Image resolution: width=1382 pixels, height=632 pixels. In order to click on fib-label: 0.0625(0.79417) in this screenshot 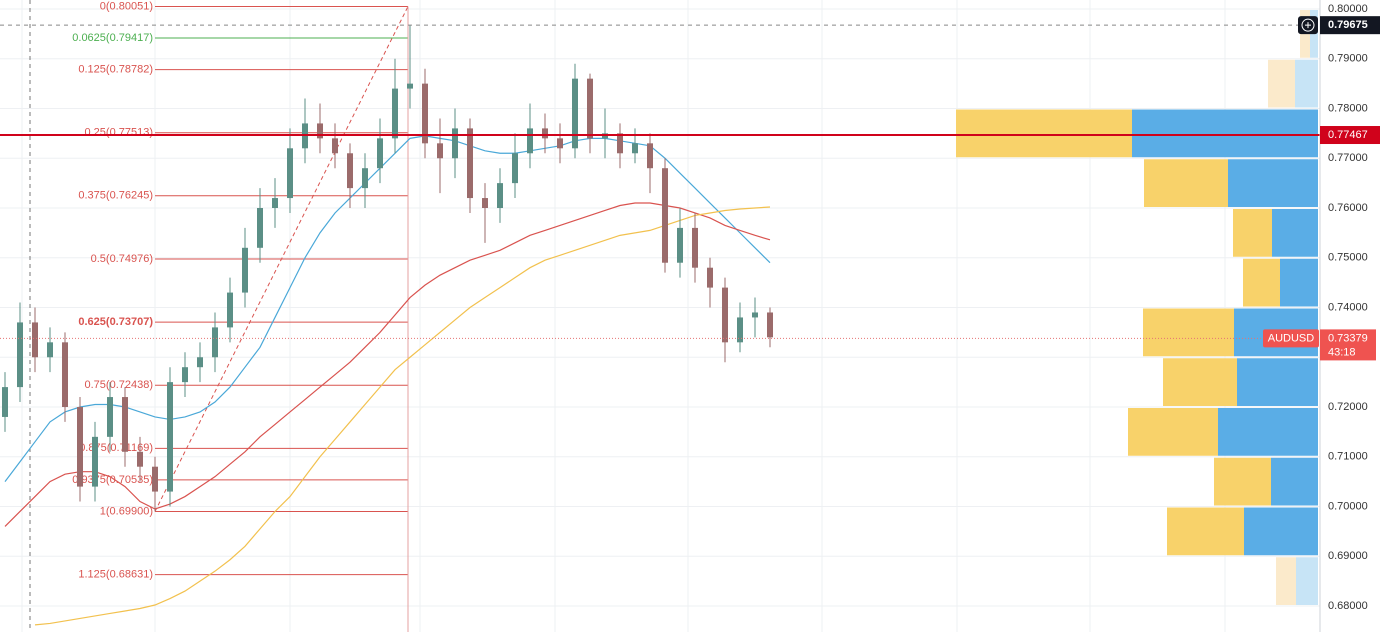, I will do `click(112, 38)`.